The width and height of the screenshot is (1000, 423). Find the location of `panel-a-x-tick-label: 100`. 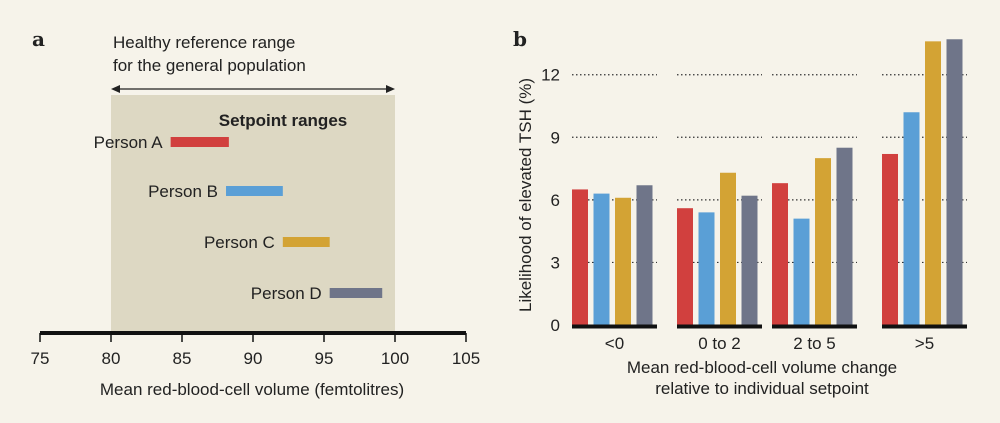

panel-a-x-tick-label: 100 is located at coordinates (395, 358).